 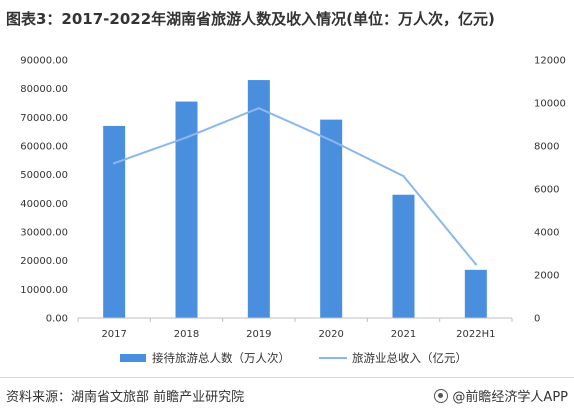 I want to click on y-right-tick-label: 12000, so click(x=550, y=61).